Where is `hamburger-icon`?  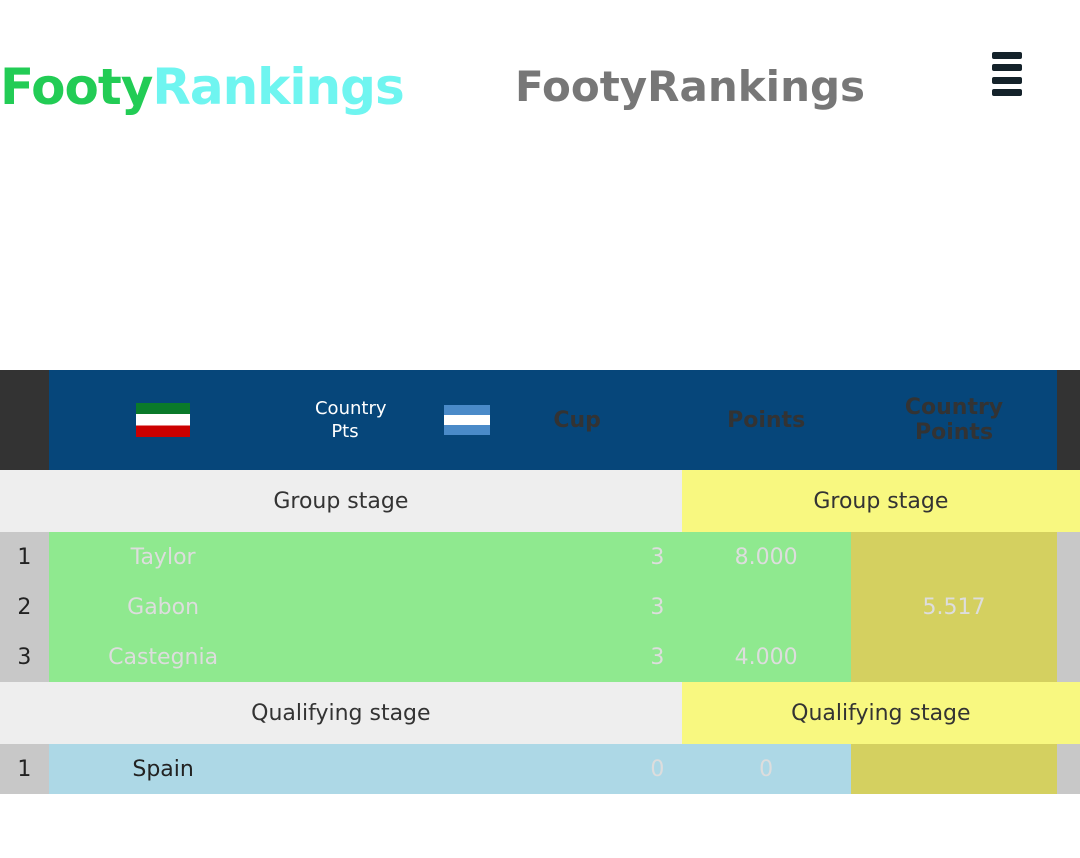 hamburger-icon is located at coordinates (1007, 74).